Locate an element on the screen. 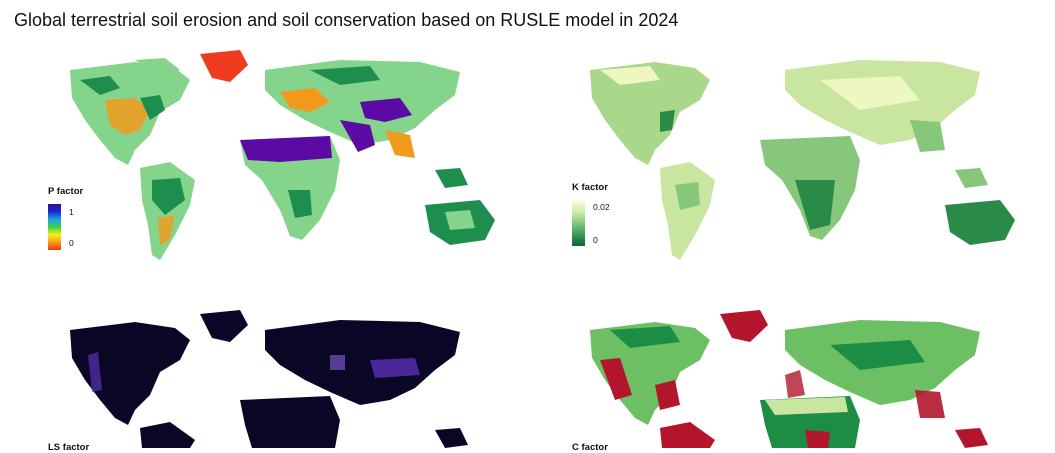 The height and width of the screenshot is (453, 1055). p-southeast-asia is located at coordinates (451, 178).